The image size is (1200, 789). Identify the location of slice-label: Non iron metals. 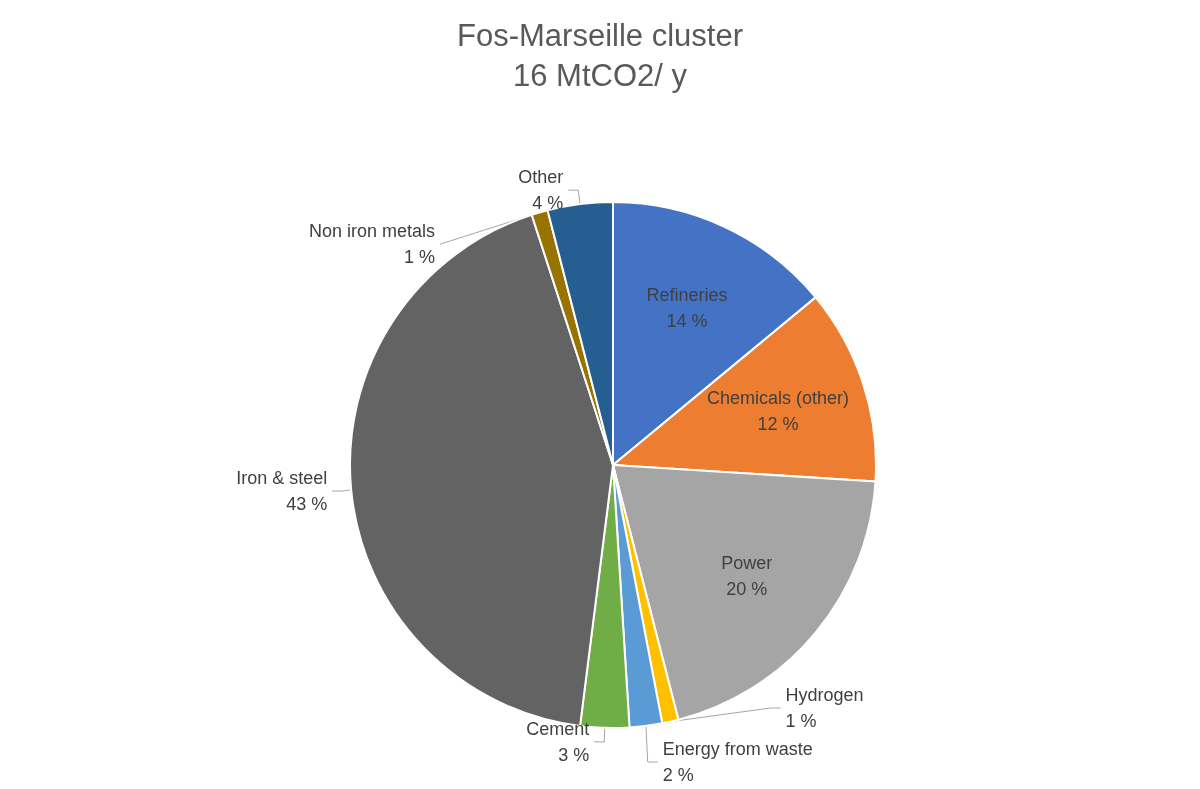
(372, 231).